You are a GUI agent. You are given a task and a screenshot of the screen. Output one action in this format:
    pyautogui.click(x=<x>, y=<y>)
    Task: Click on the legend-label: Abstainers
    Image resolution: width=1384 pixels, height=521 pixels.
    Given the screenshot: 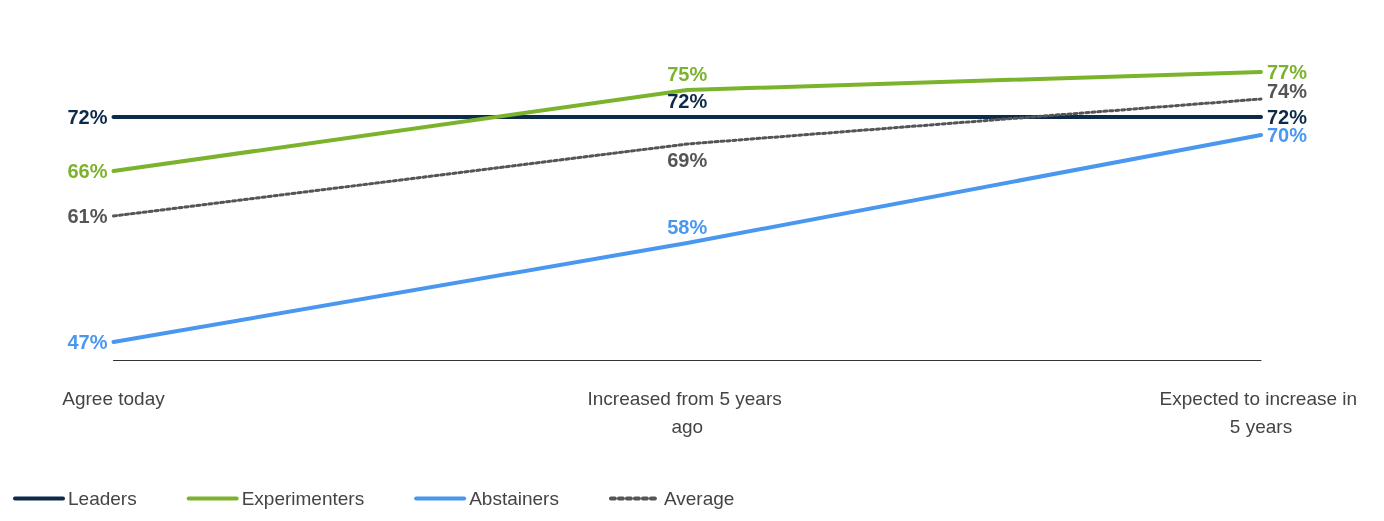 What is the action you would take?
    pyautogui.click(x=514, y=498)
    